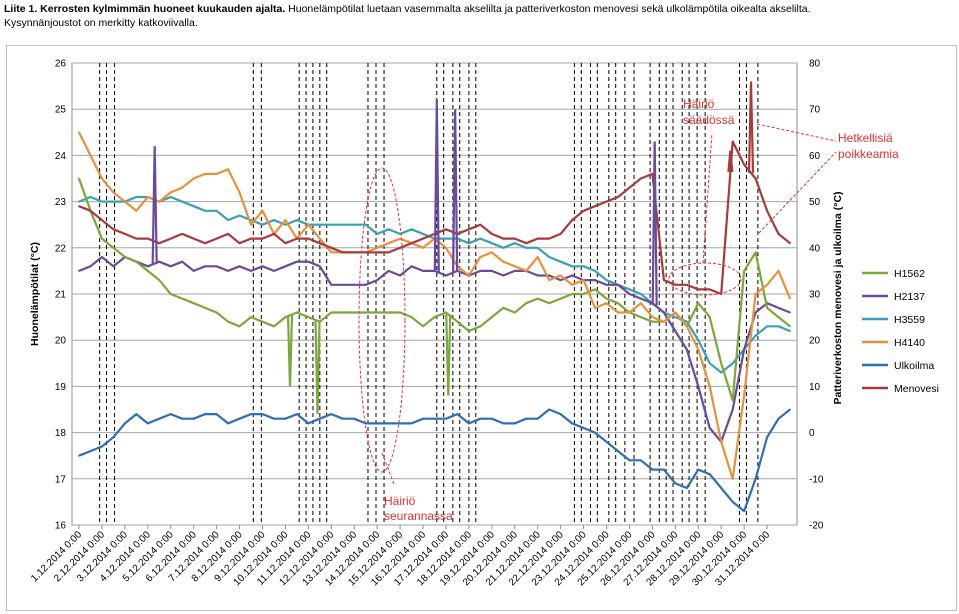 This screenshot has height=614, width=959. What do you see at coordinates (388, 468) in the screenshot?
I see `annotation-leader-monitoring` at bounding box center [388, 468].